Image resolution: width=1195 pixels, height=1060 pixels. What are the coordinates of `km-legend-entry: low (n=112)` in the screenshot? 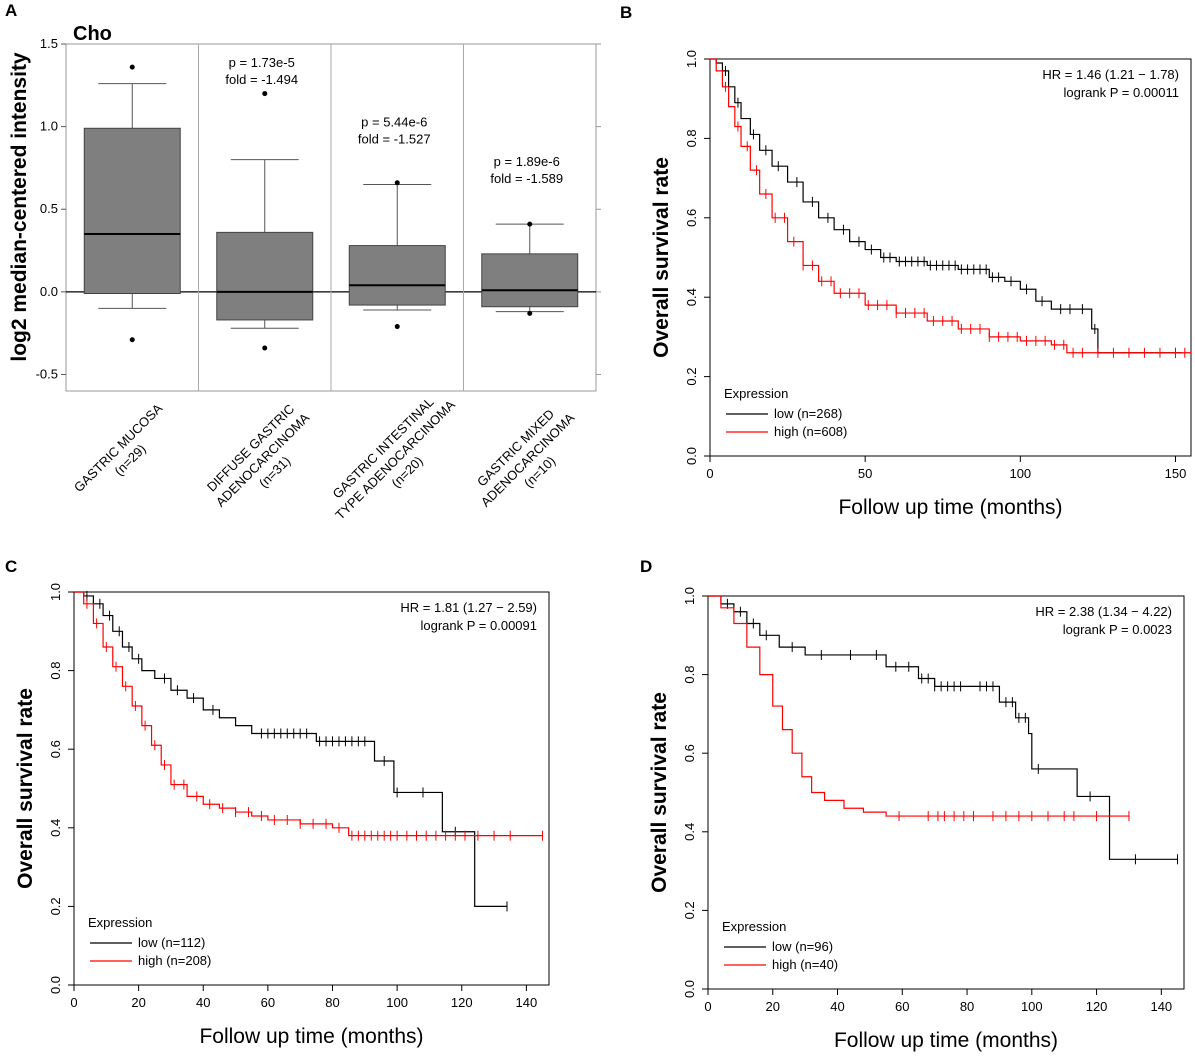 It's located at (171, 942).